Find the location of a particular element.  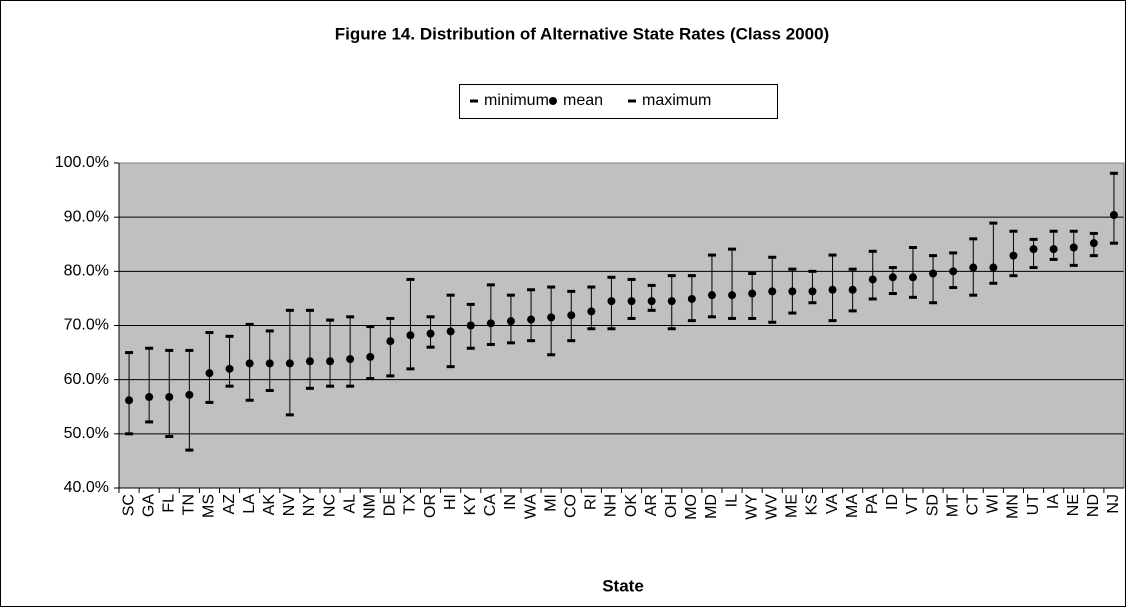

x-tick-label: MA is located at coordinates (852, 506).